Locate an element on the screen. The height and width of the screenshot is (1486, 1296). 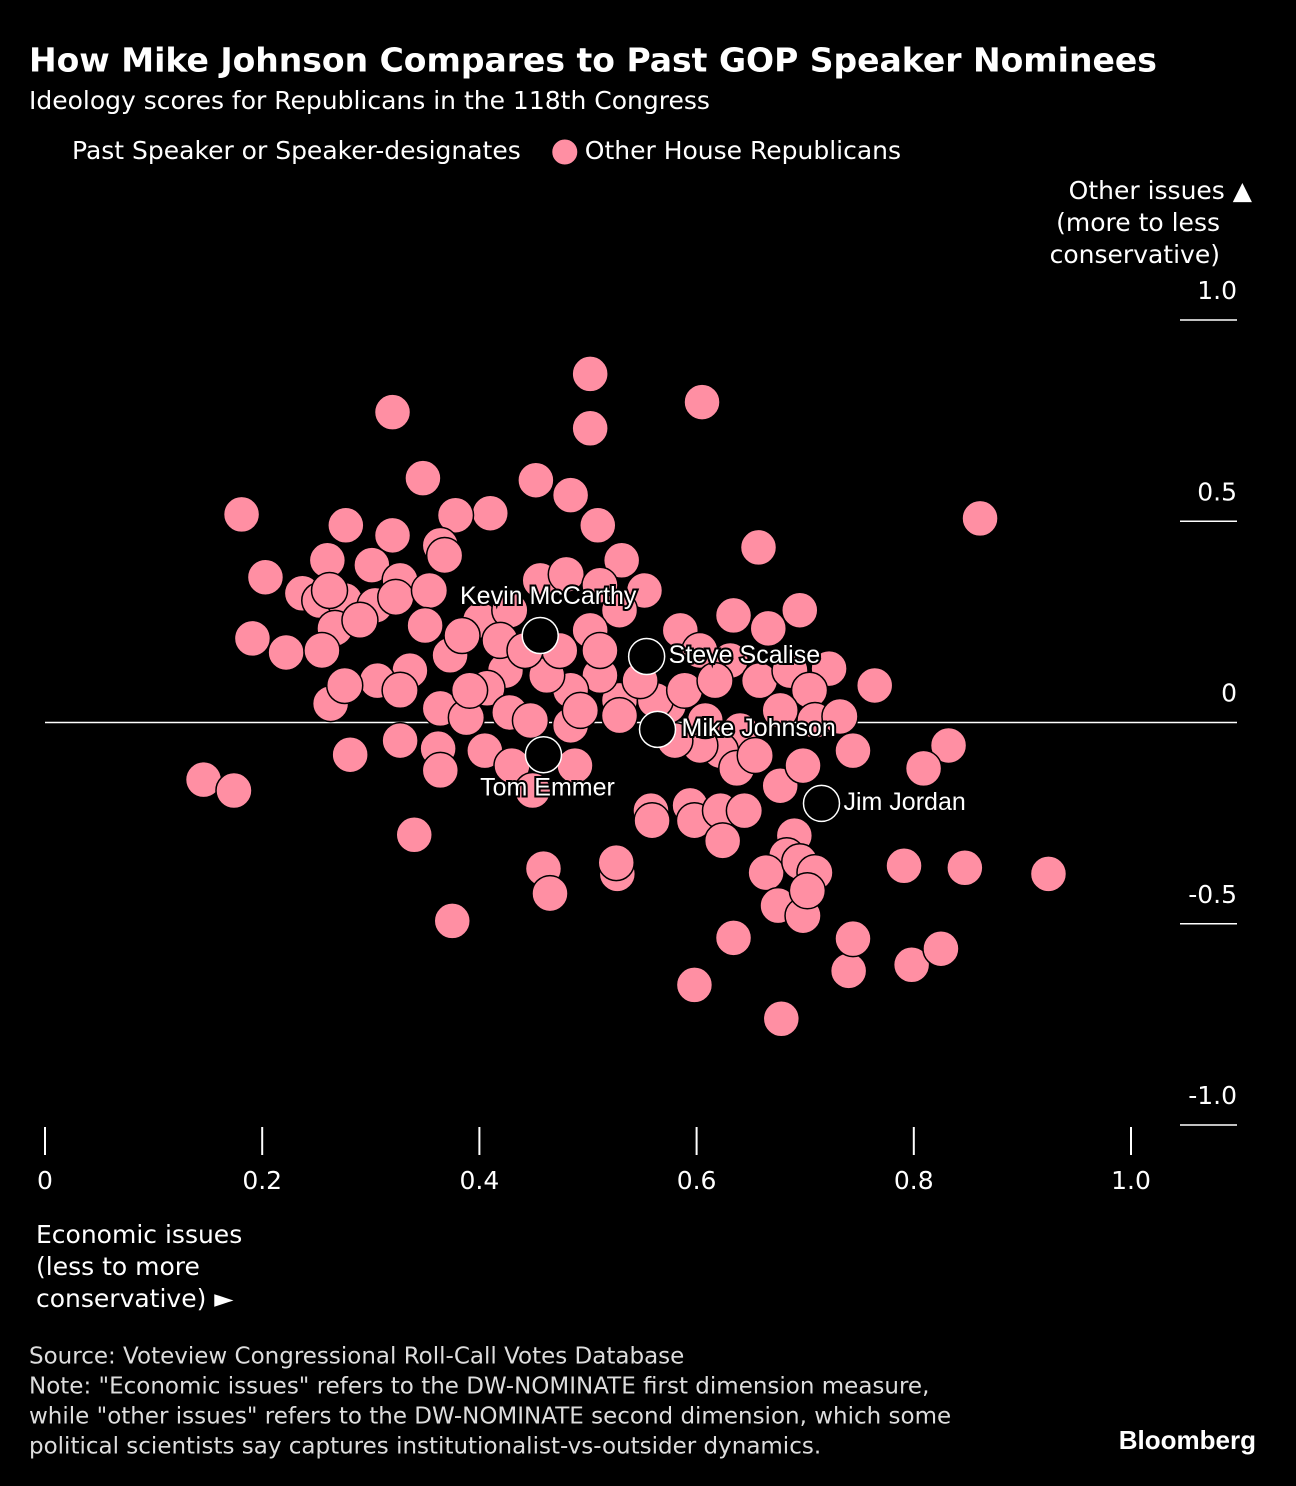
x-axis-title: (less to more is located at coordinates (118, 1266).